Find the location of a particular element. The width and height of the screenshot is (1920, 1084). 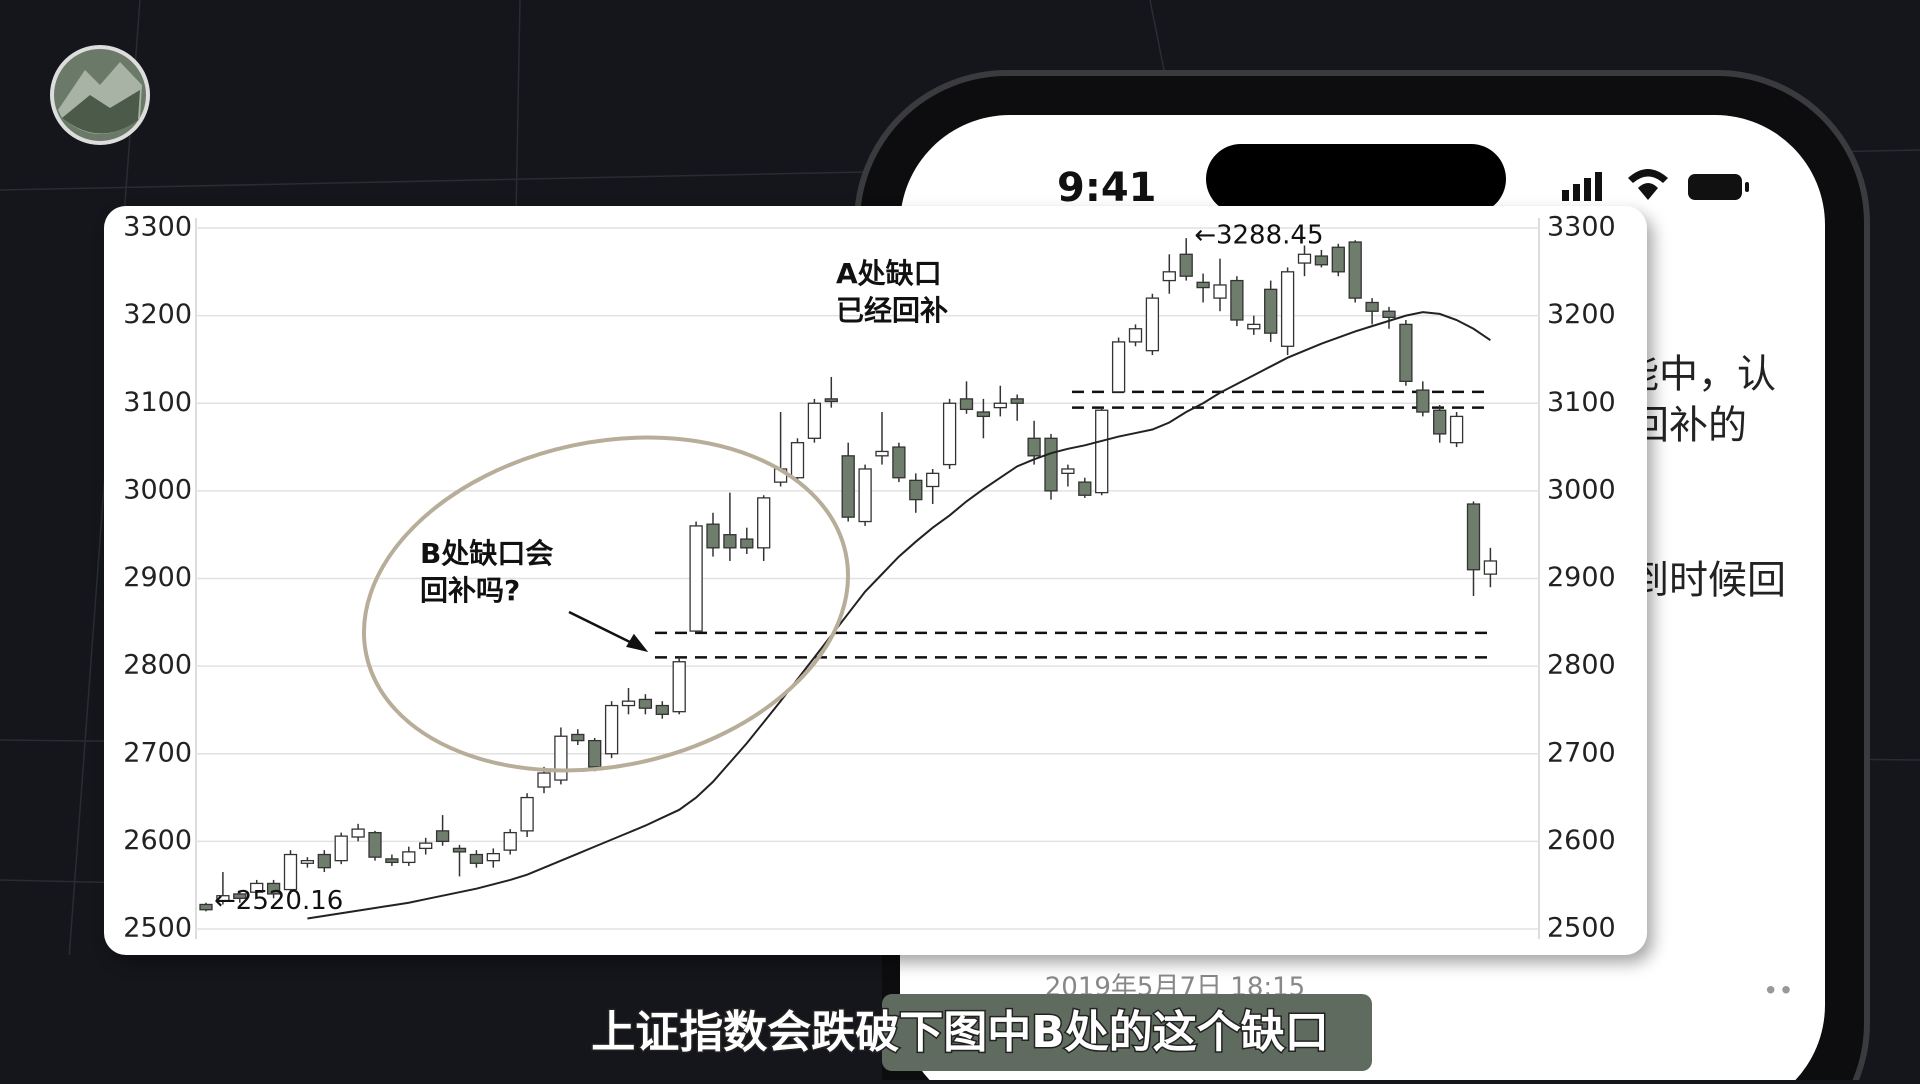

phone-time: 9:41 is located at coordinates (1107, 188).